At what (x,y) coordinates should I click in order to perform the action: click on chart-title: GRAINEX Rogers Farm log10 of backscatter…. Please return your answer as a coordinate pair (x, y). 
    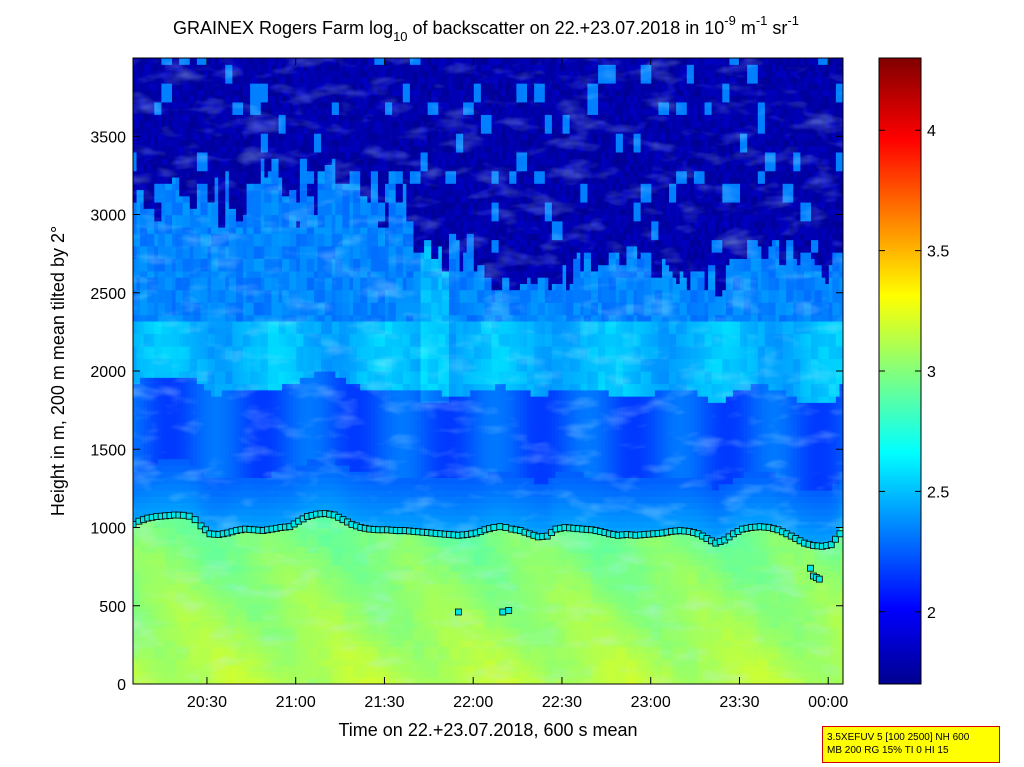
    Looking at the image, I should click on (486, 28).